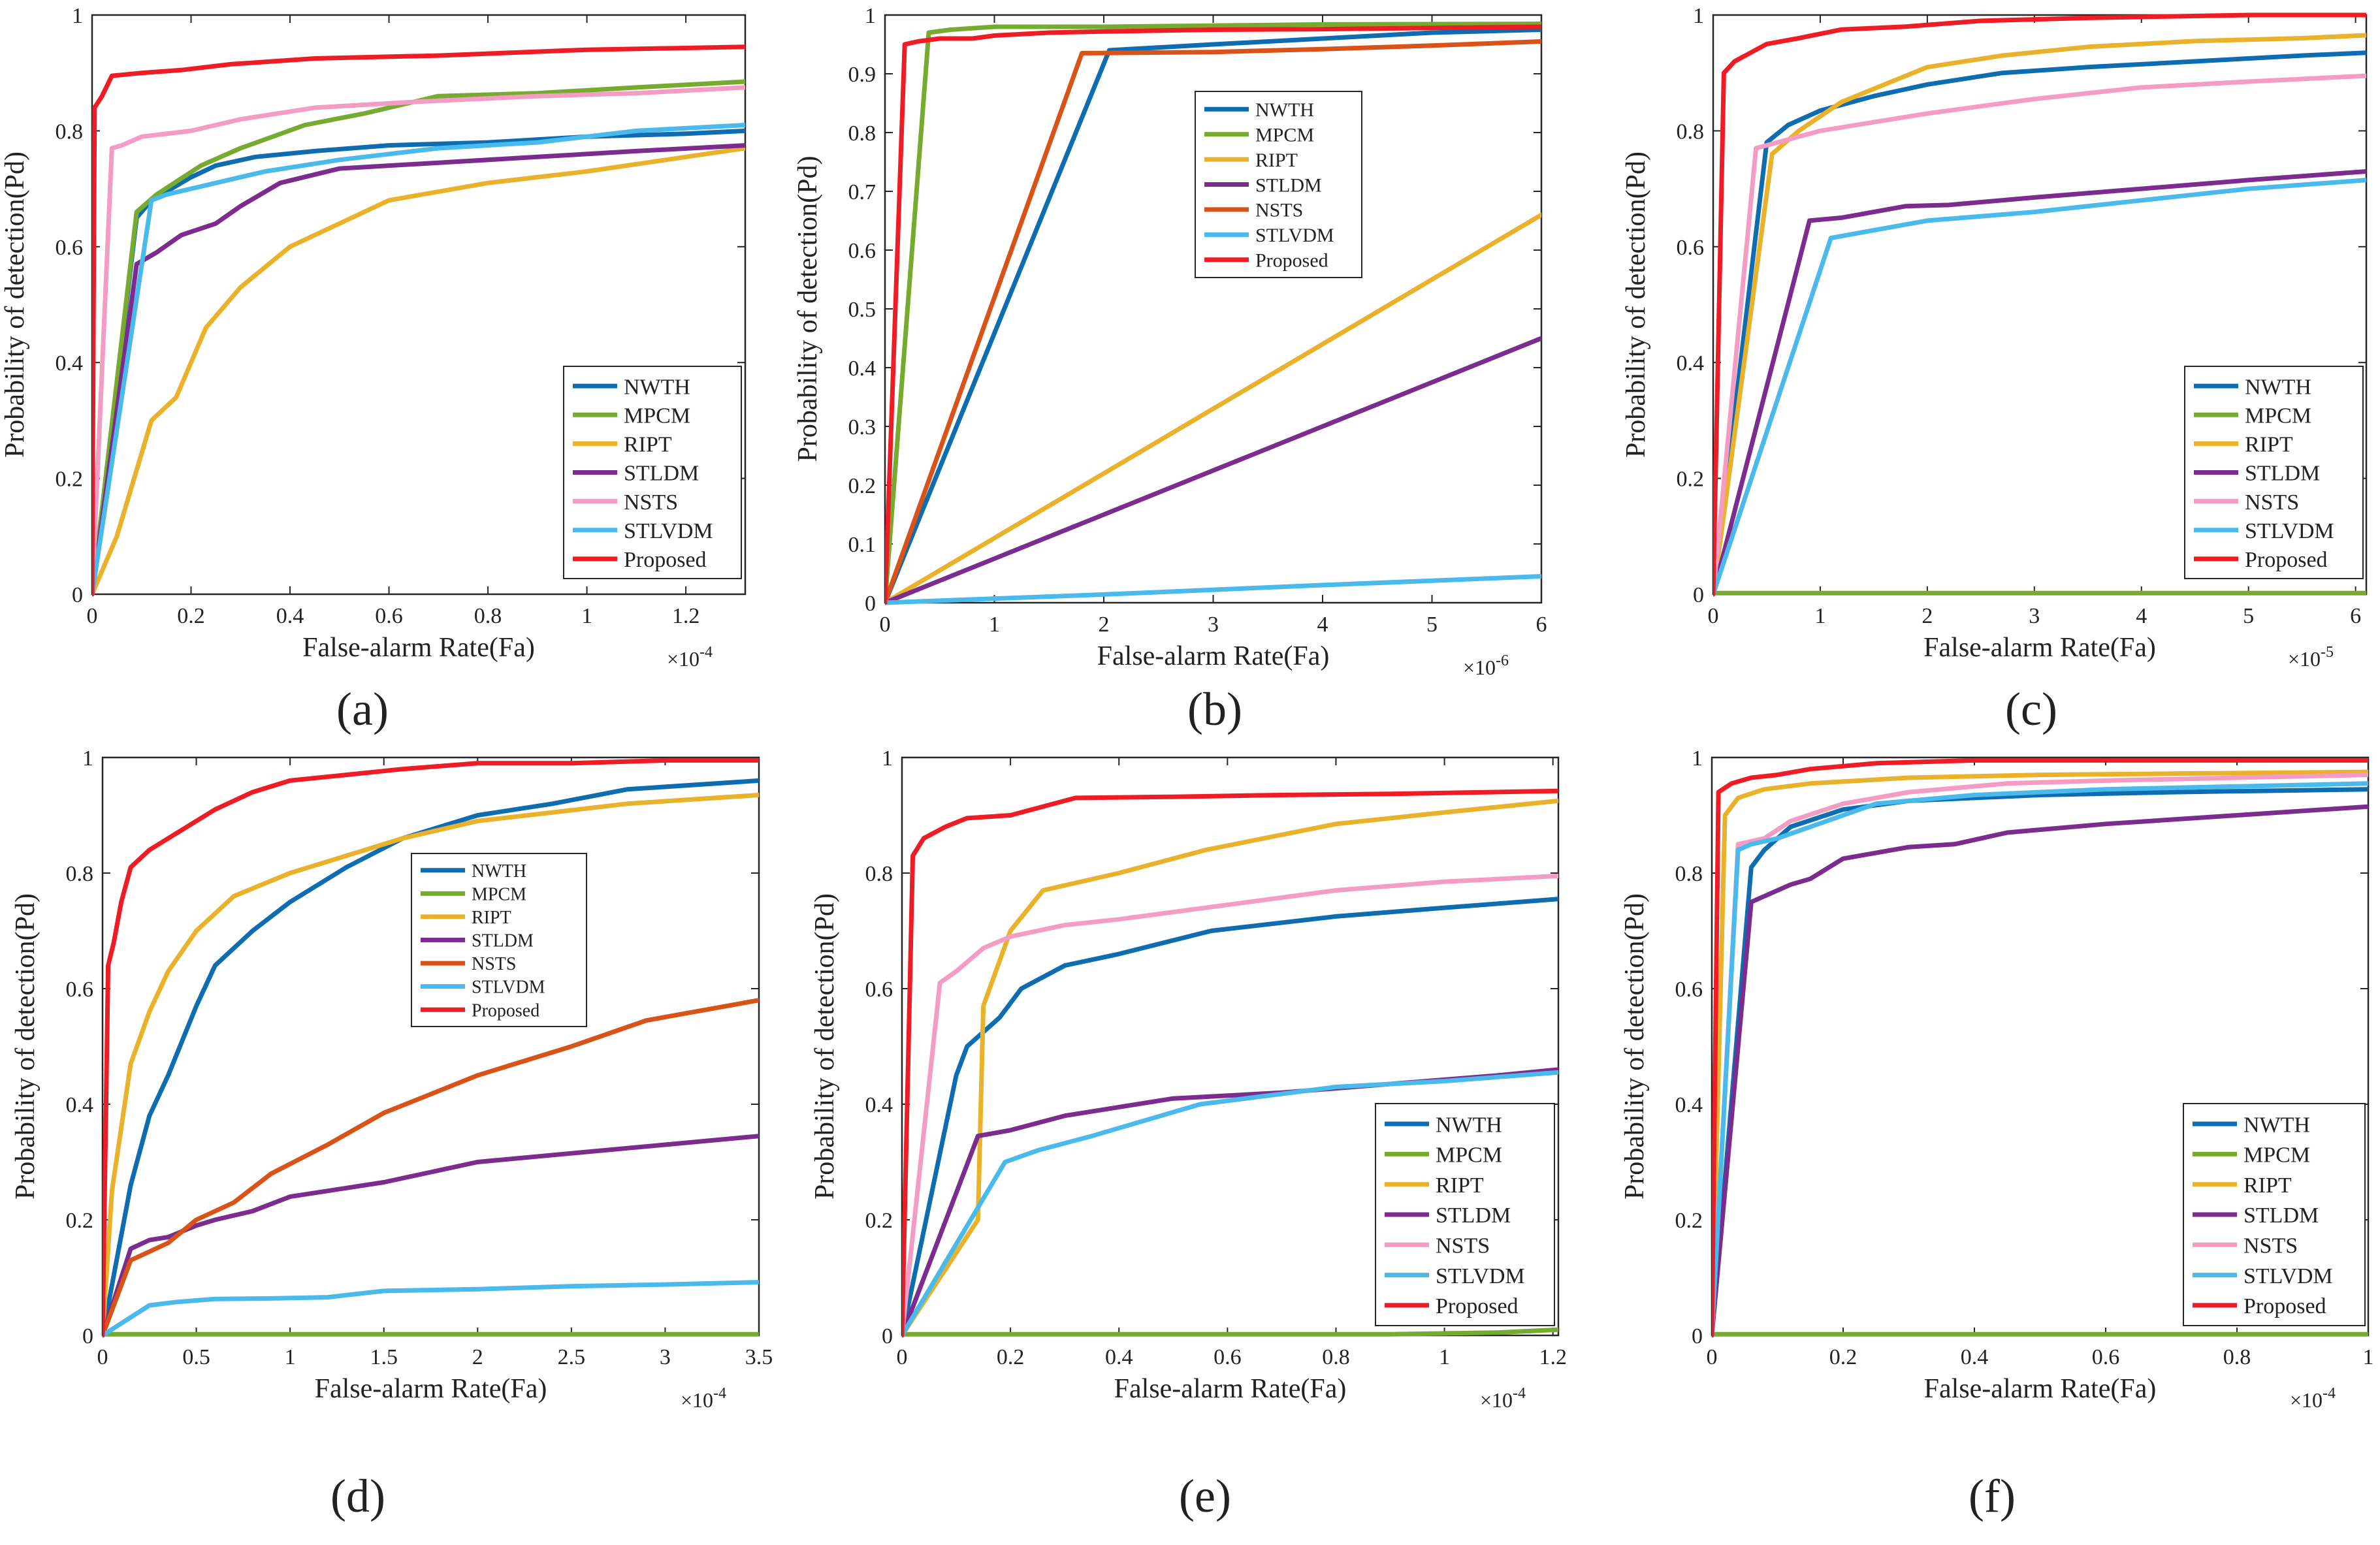 This screenshot has width=2380, height=1545. What do you see at coordinates (665, 560) in the screenshot?
I see `legend-label-proposed: Proposed` at bounding box center [665, 560].